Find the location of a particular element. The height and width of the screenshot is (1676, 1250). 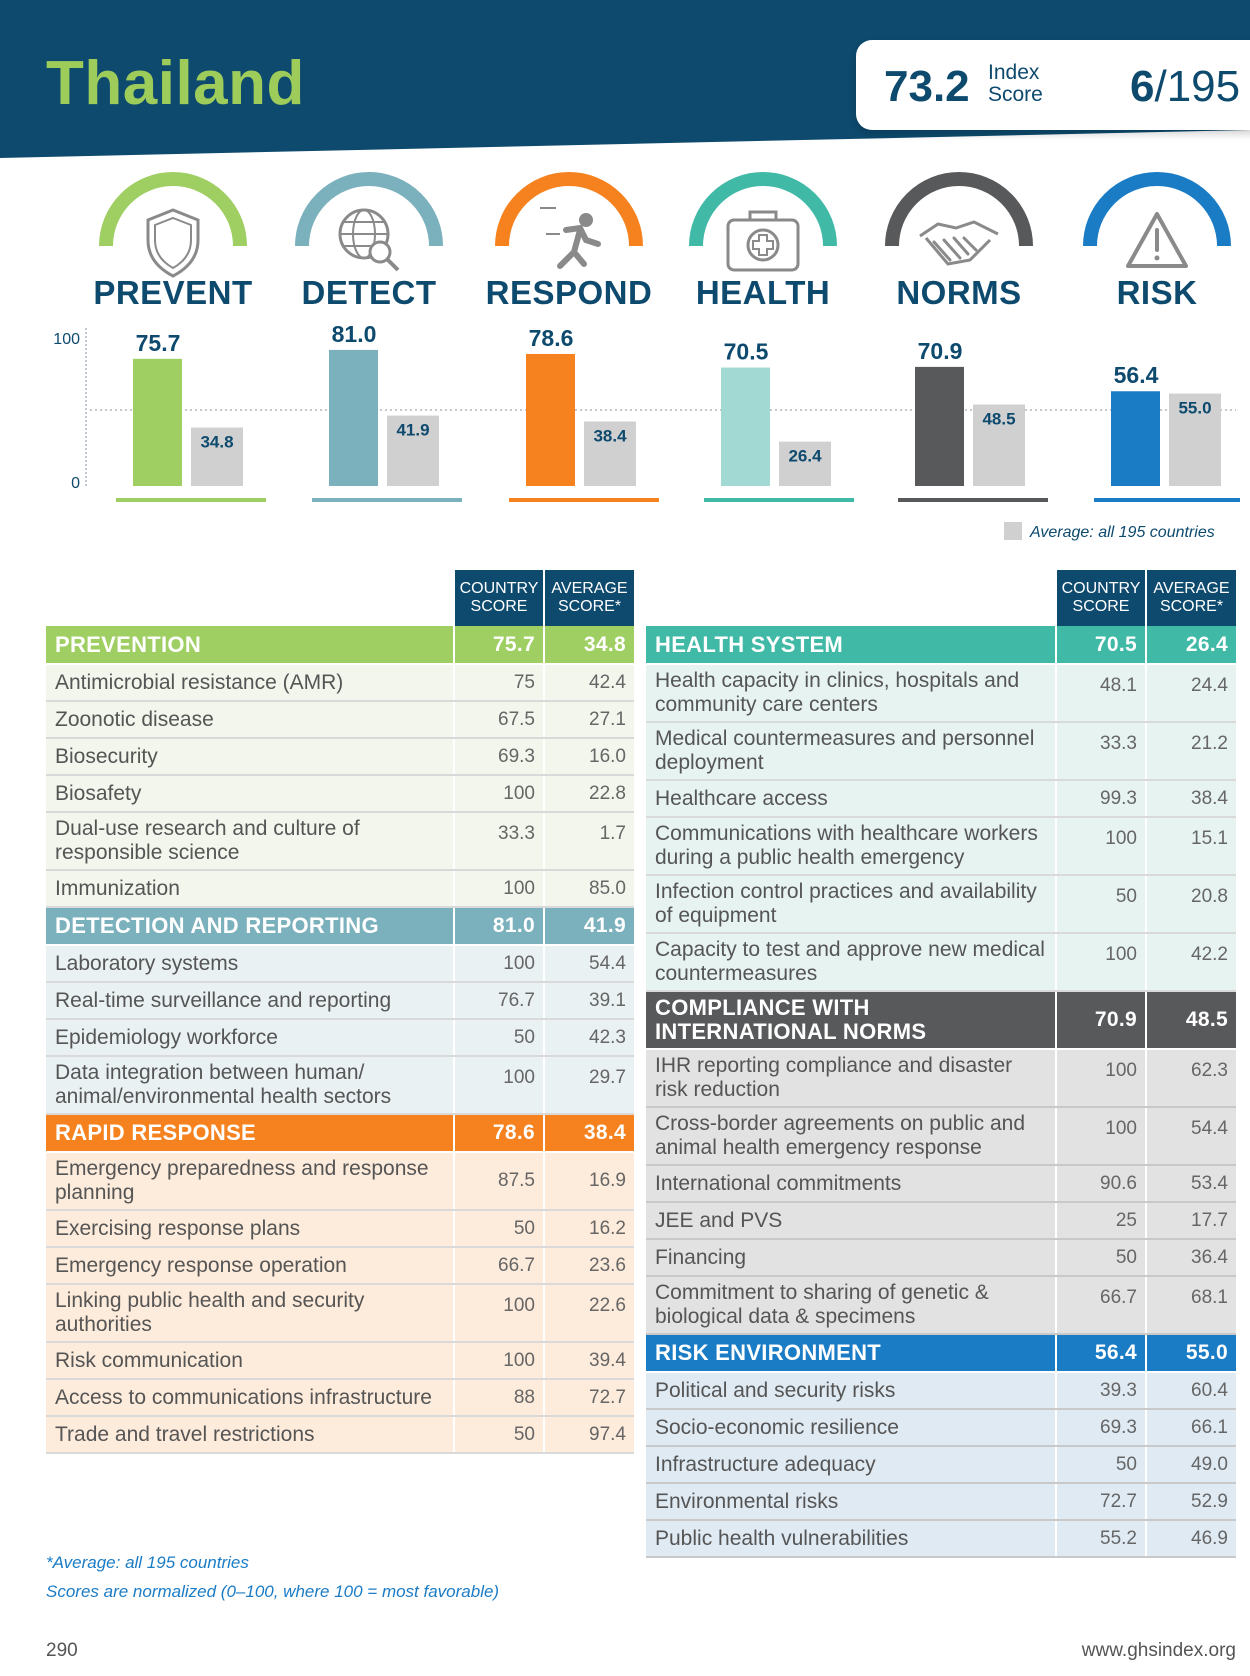

bar-average-risk is located at coordinates (1195, 439).